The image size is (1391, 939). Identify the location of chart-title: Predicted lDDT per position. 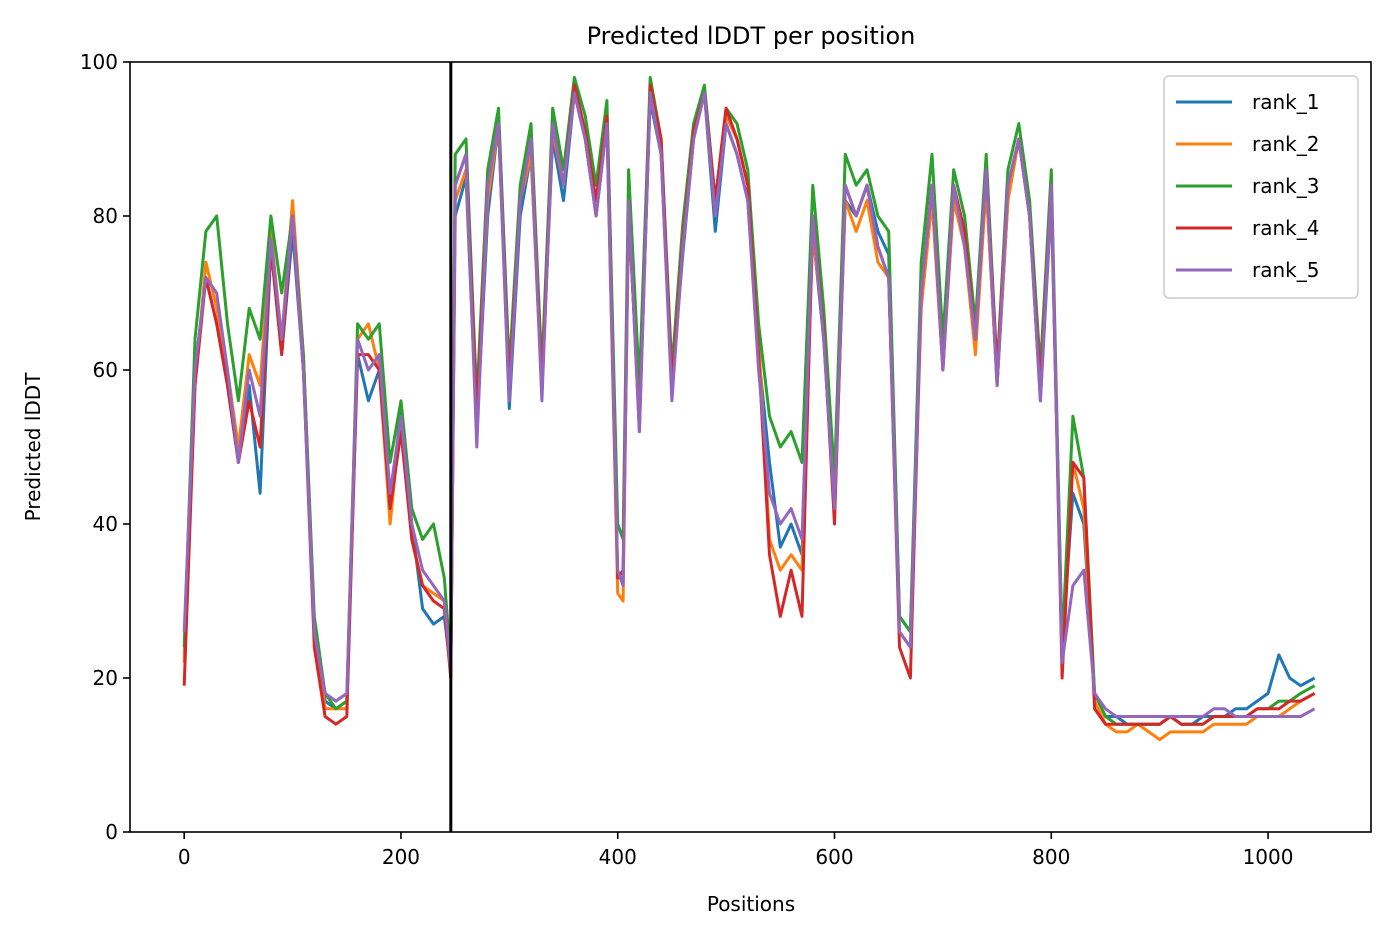
(751, 36).